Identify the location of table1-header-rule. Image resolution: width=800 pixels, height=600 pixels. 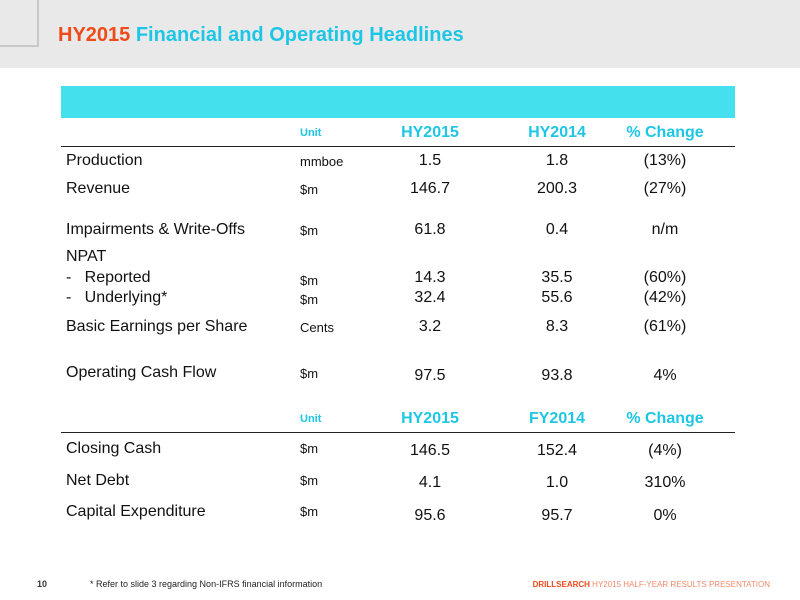
(398, 146).